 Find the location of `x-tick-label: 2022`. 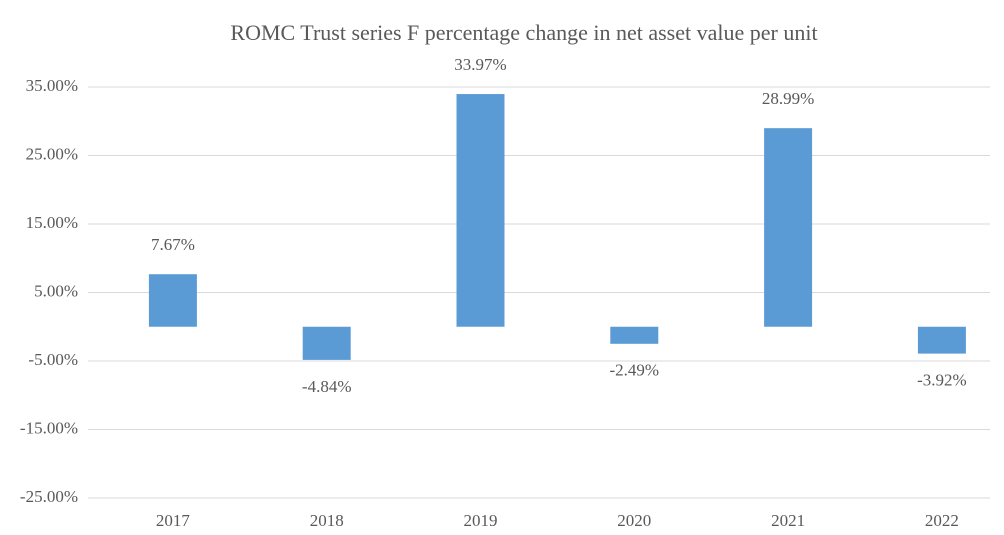

x-tick-label: 2022 is located at coordinates (942, 520).